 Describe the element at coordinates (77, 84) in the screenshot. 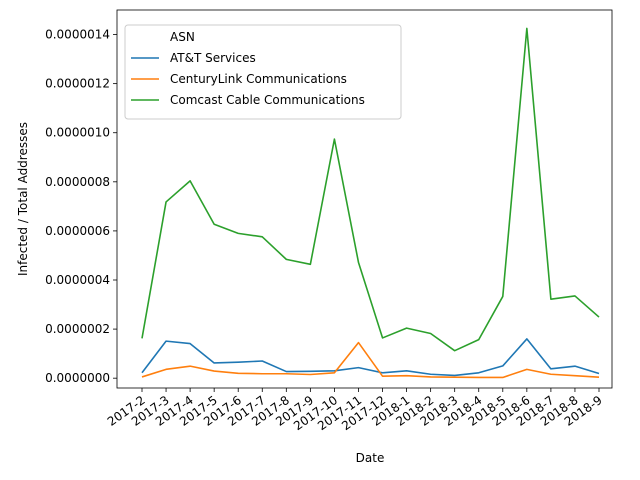

I see `y-tick-label: 0.0000012` at that location.